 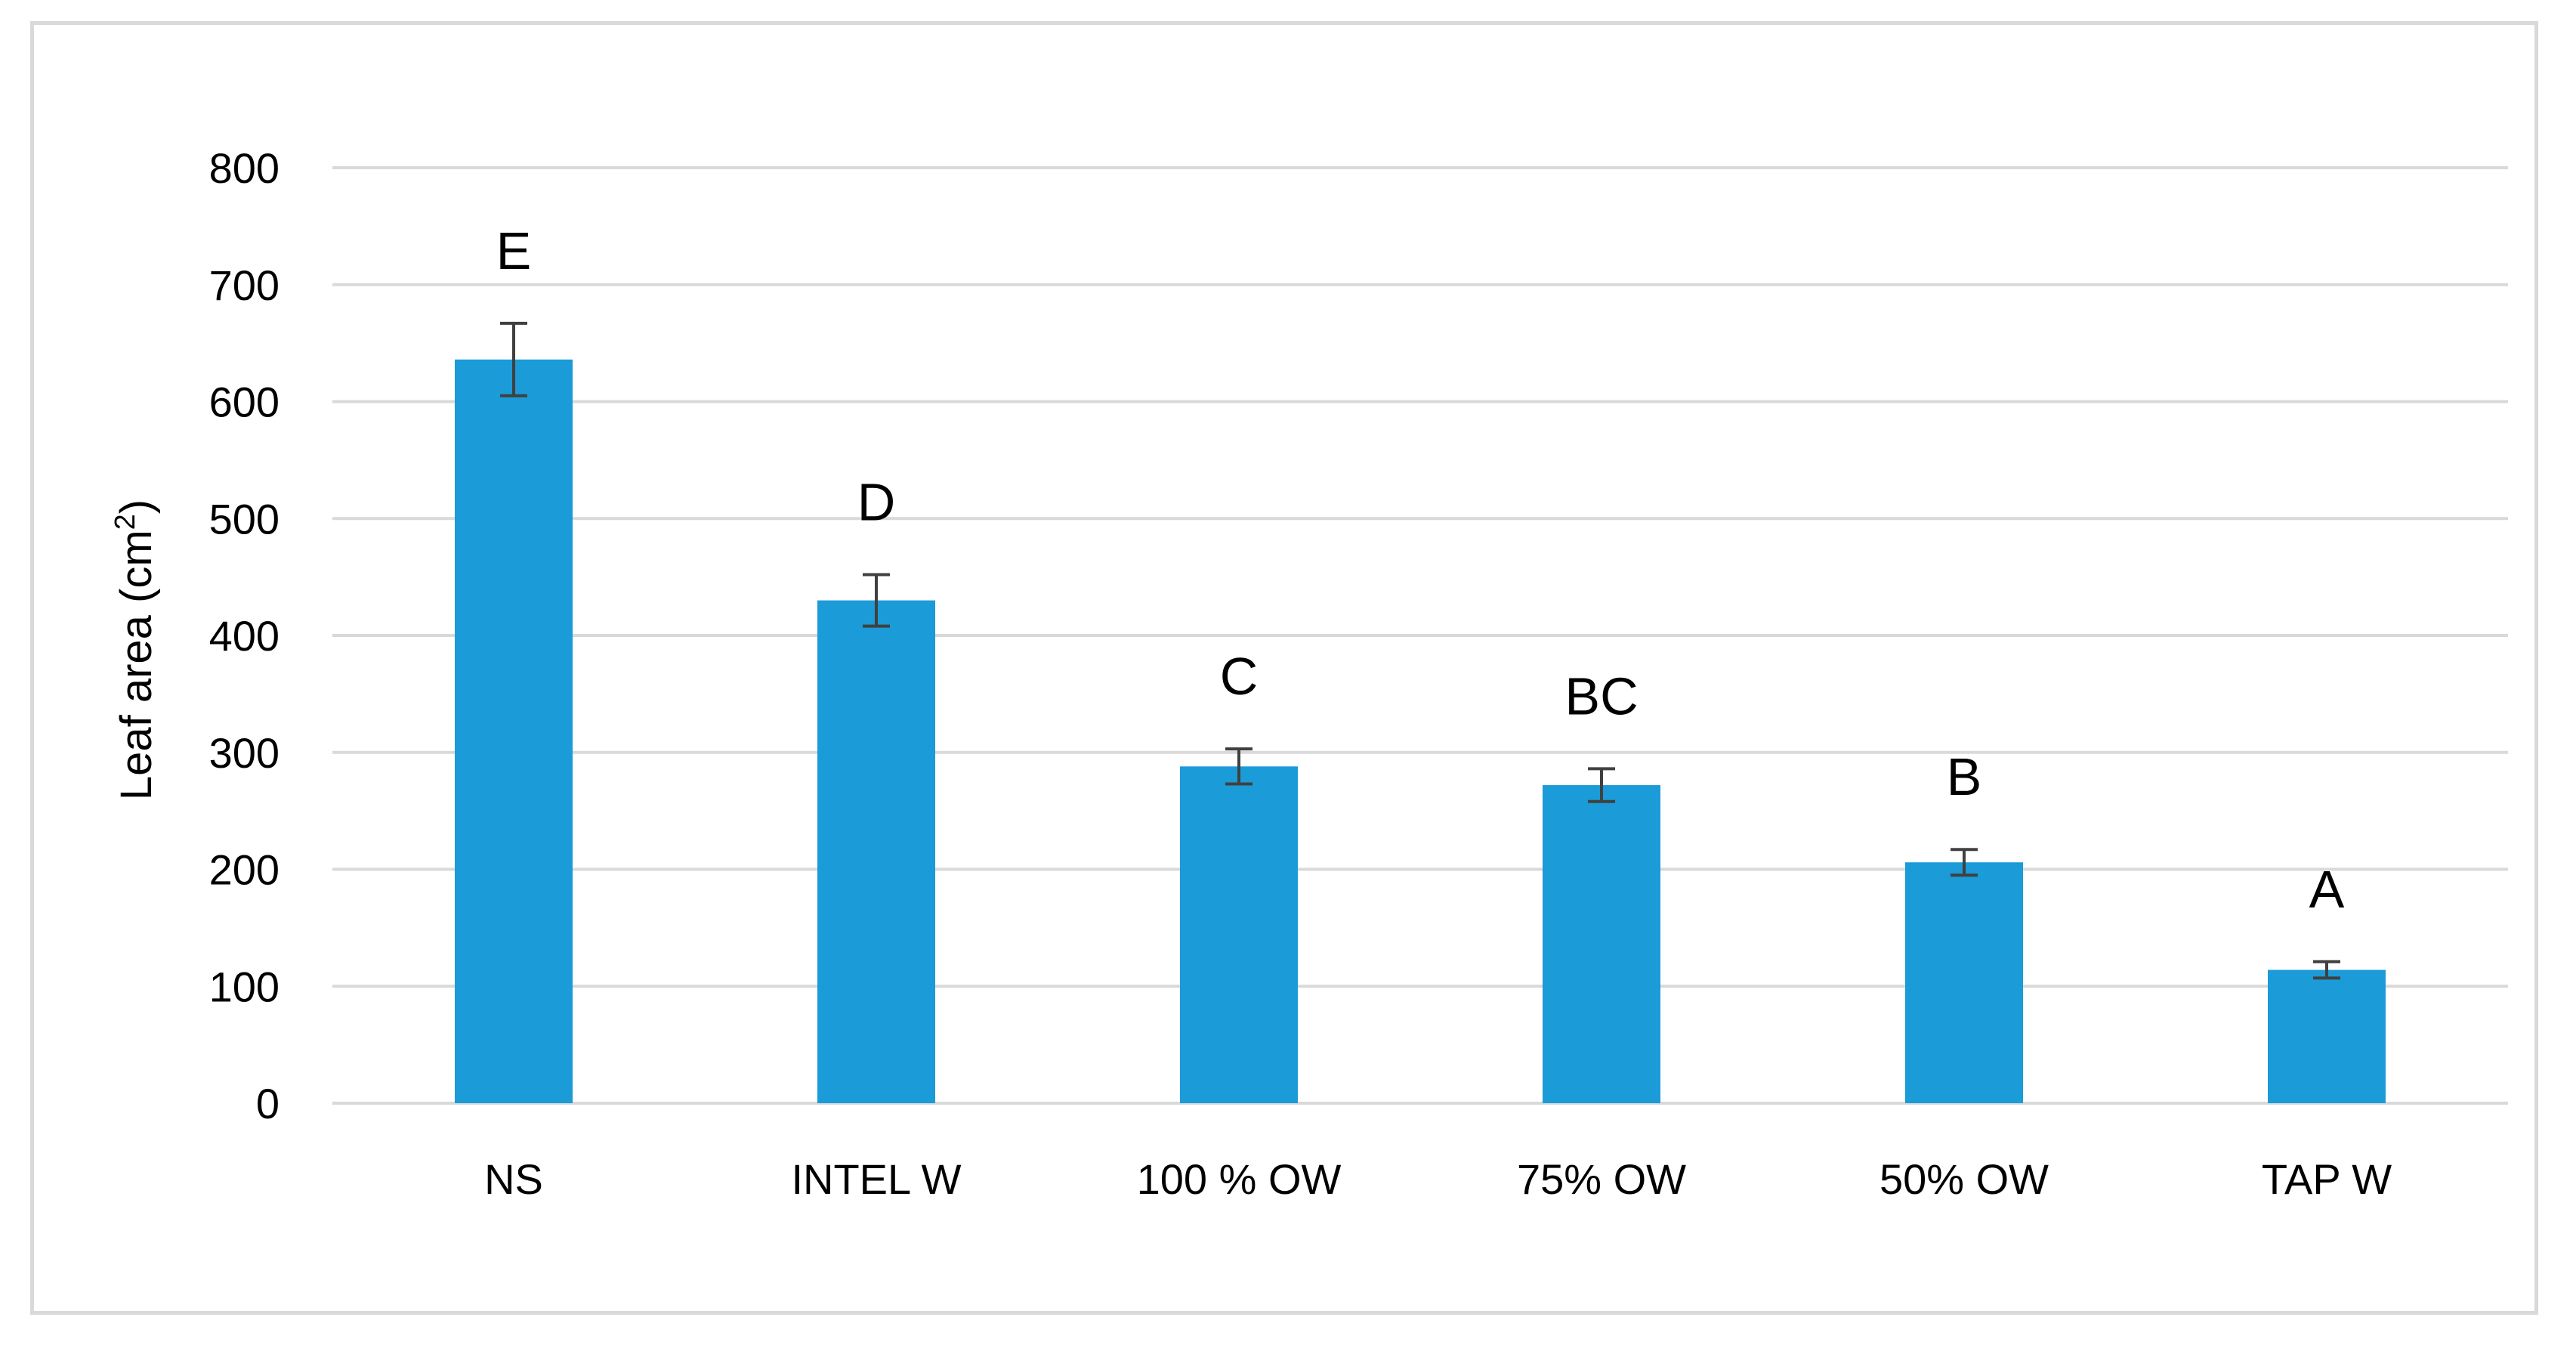 I want to click on x-tick-label: INTEL W, so click(x=876, y=1179).